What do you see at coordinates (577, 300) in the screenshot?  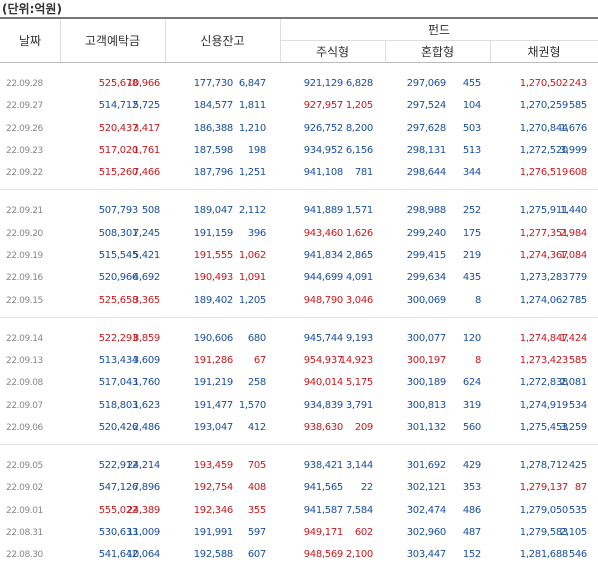 I see `value-cell: 785` at bounding box center [577, 300].